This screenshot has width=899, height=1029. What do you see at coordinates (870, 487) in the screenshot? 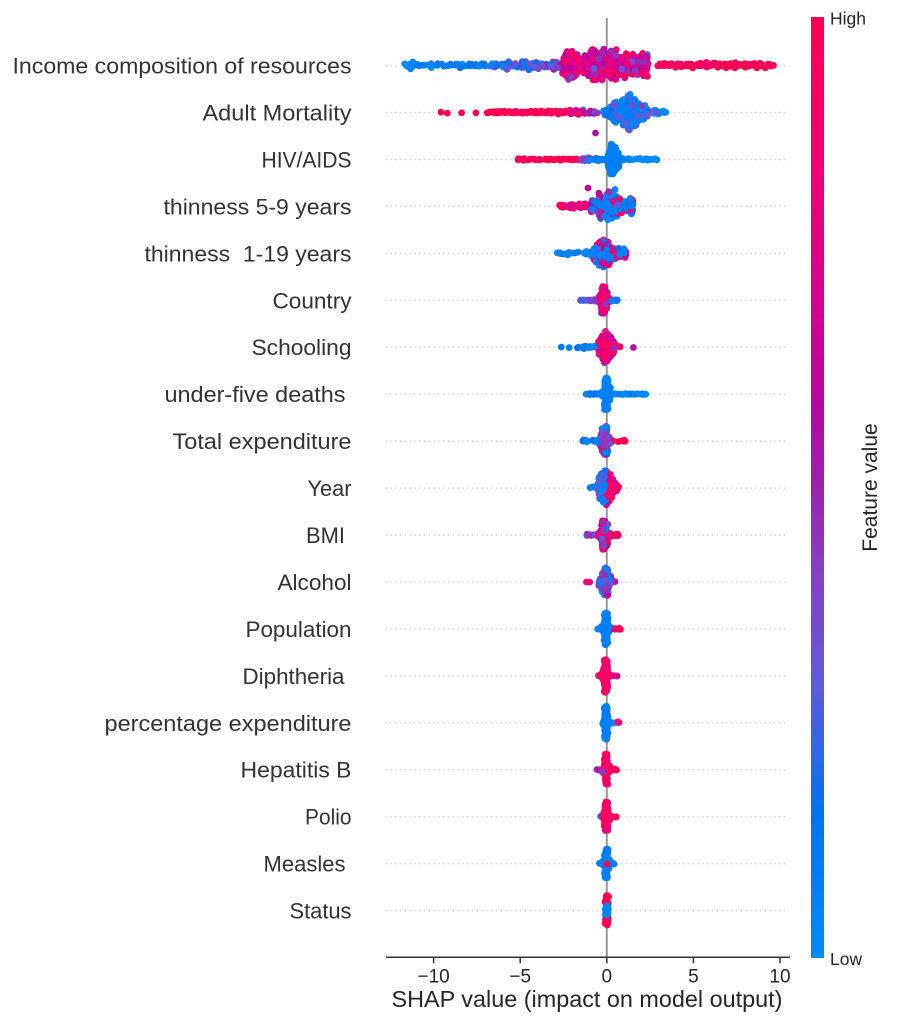
I see `svg-text: Feature value` at bounding box center [870, 487].